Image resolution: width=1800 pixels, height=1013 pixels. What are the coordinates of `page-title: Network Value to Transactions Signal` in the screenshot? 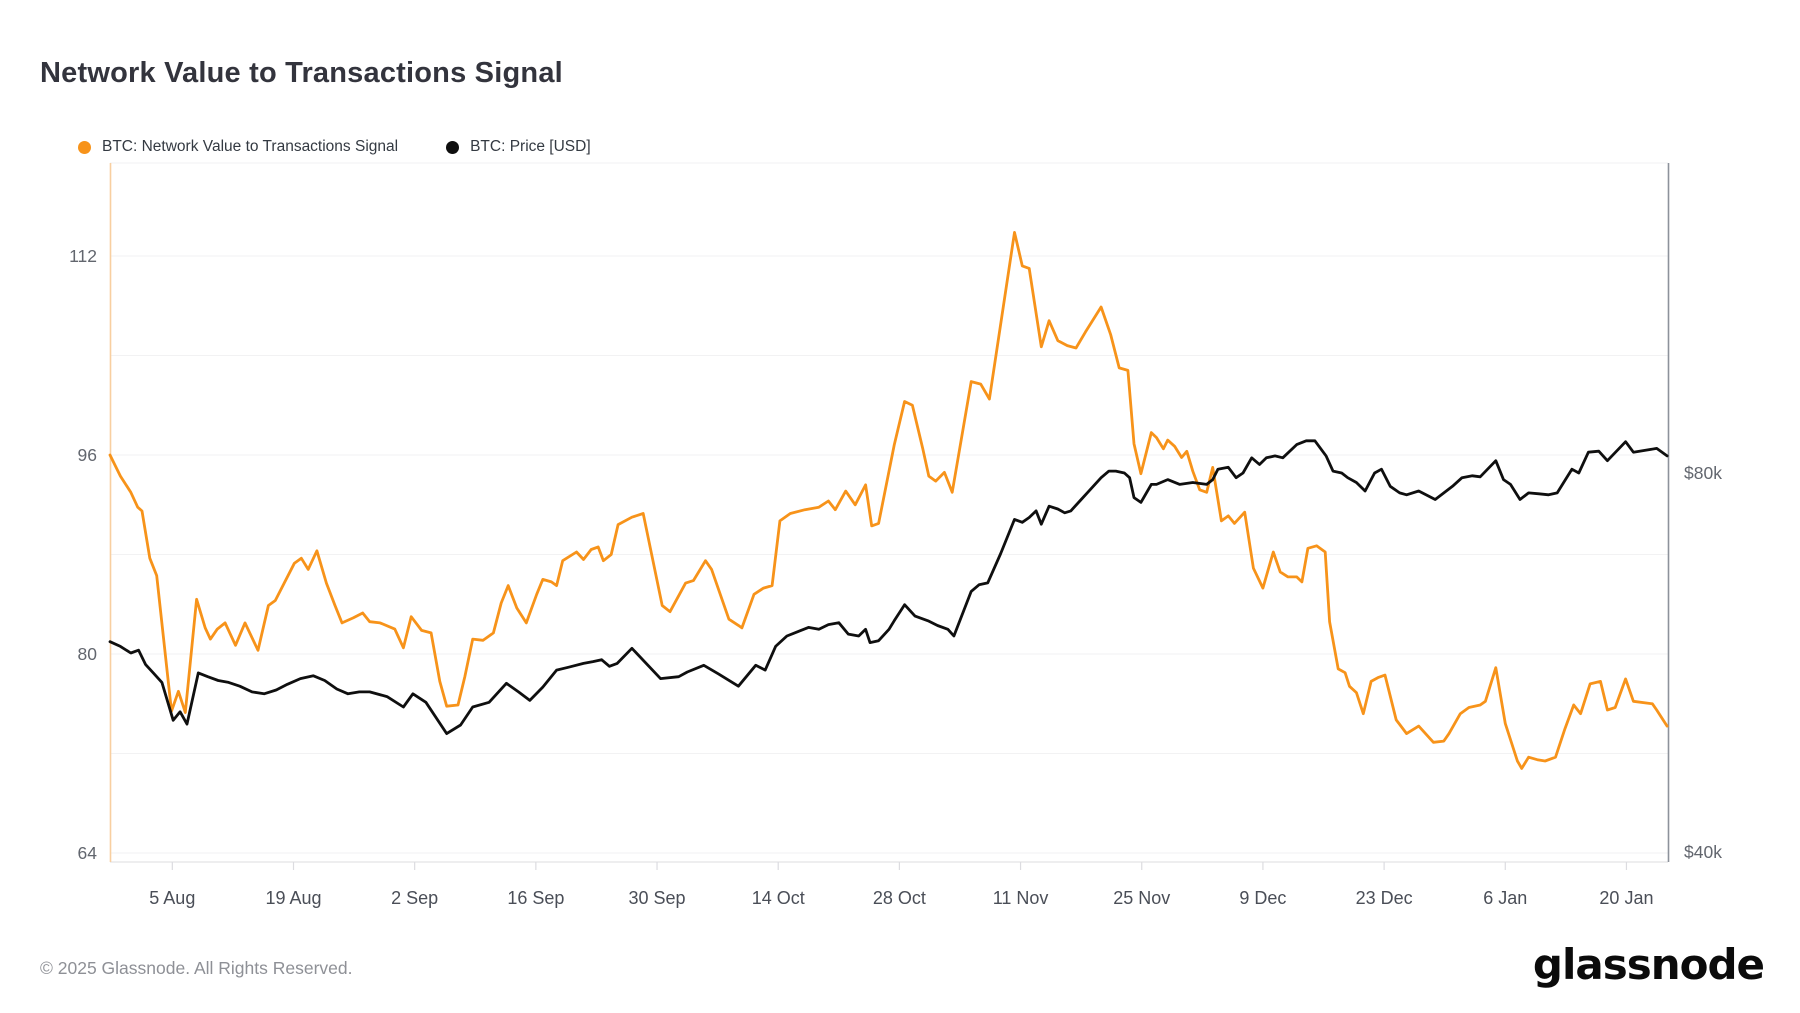 It's located at (301, 73).